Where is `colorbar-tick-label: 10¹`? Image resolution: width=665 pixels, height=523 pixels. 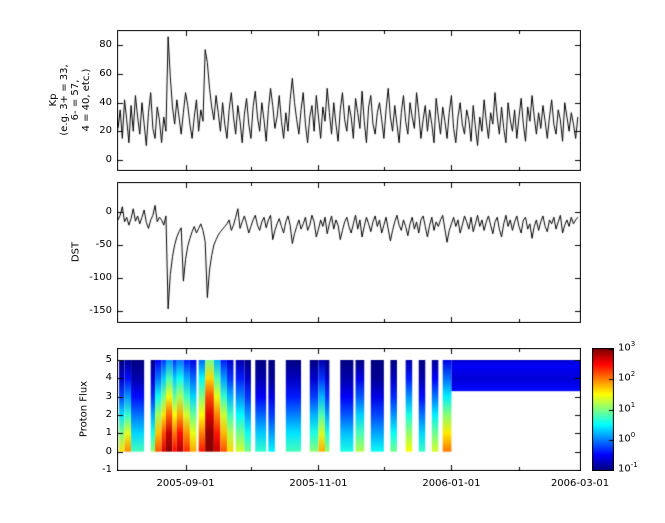 colorbar-tick-label: 10¹ is located at coordinates (627, 407).